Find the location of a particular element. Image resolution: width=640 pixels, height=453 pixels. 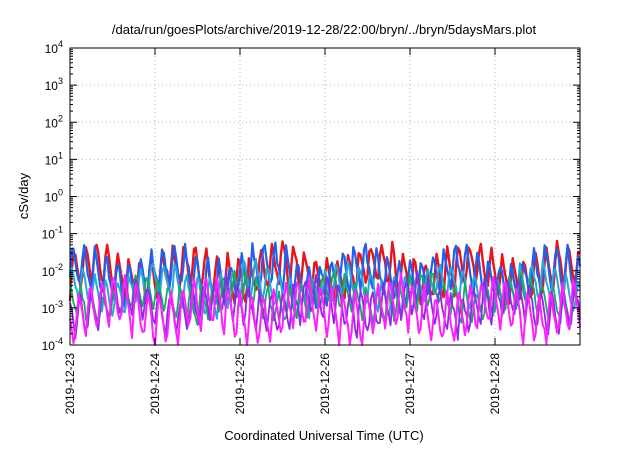

y-tick-label: 10⁻¹ is located at coordinates (52, 233).